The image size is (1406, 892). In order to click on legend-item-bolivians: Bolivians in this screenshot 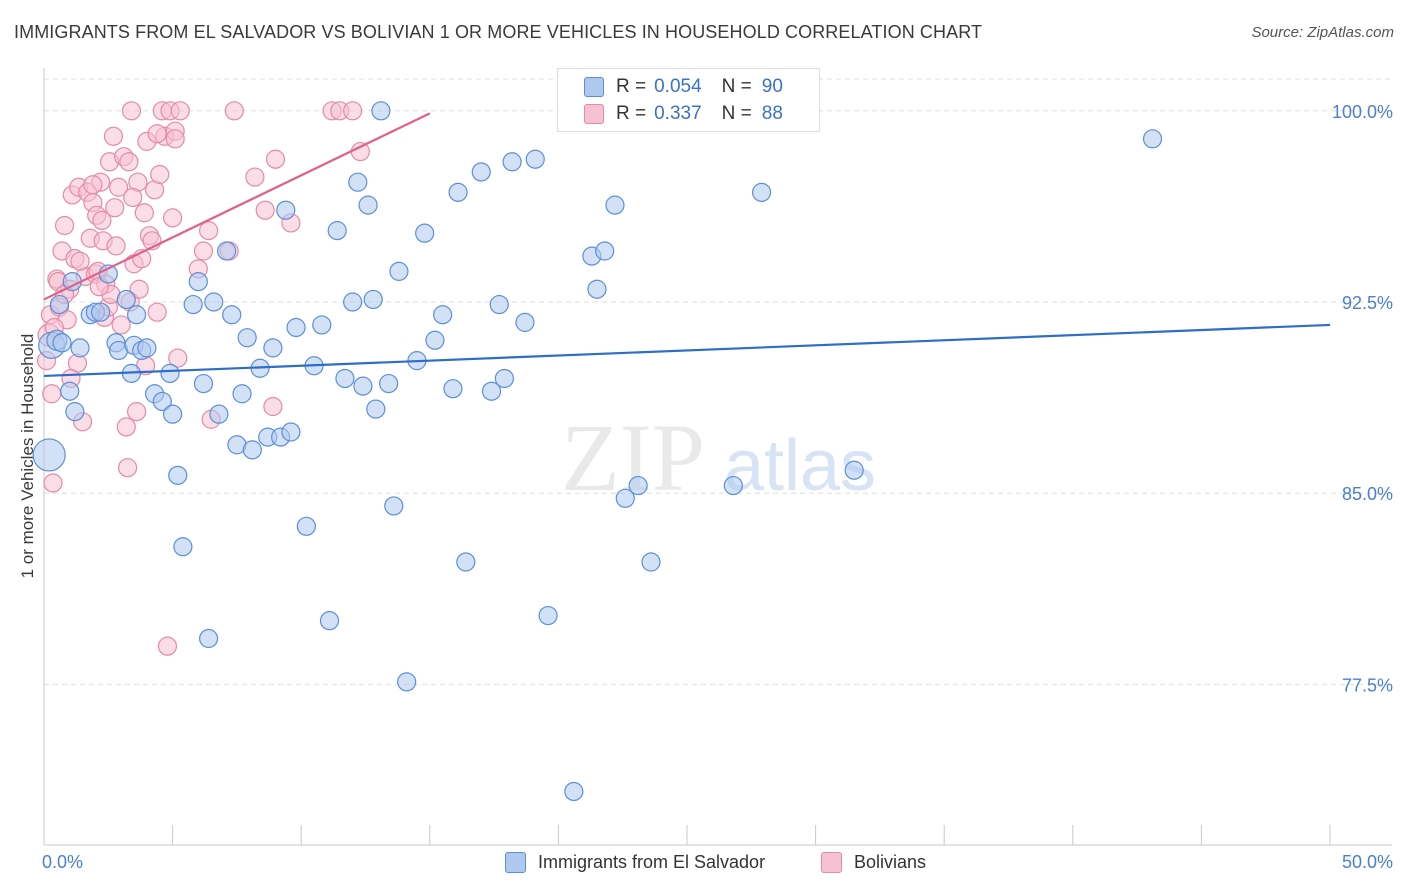, I will do `click(873, 862)`.